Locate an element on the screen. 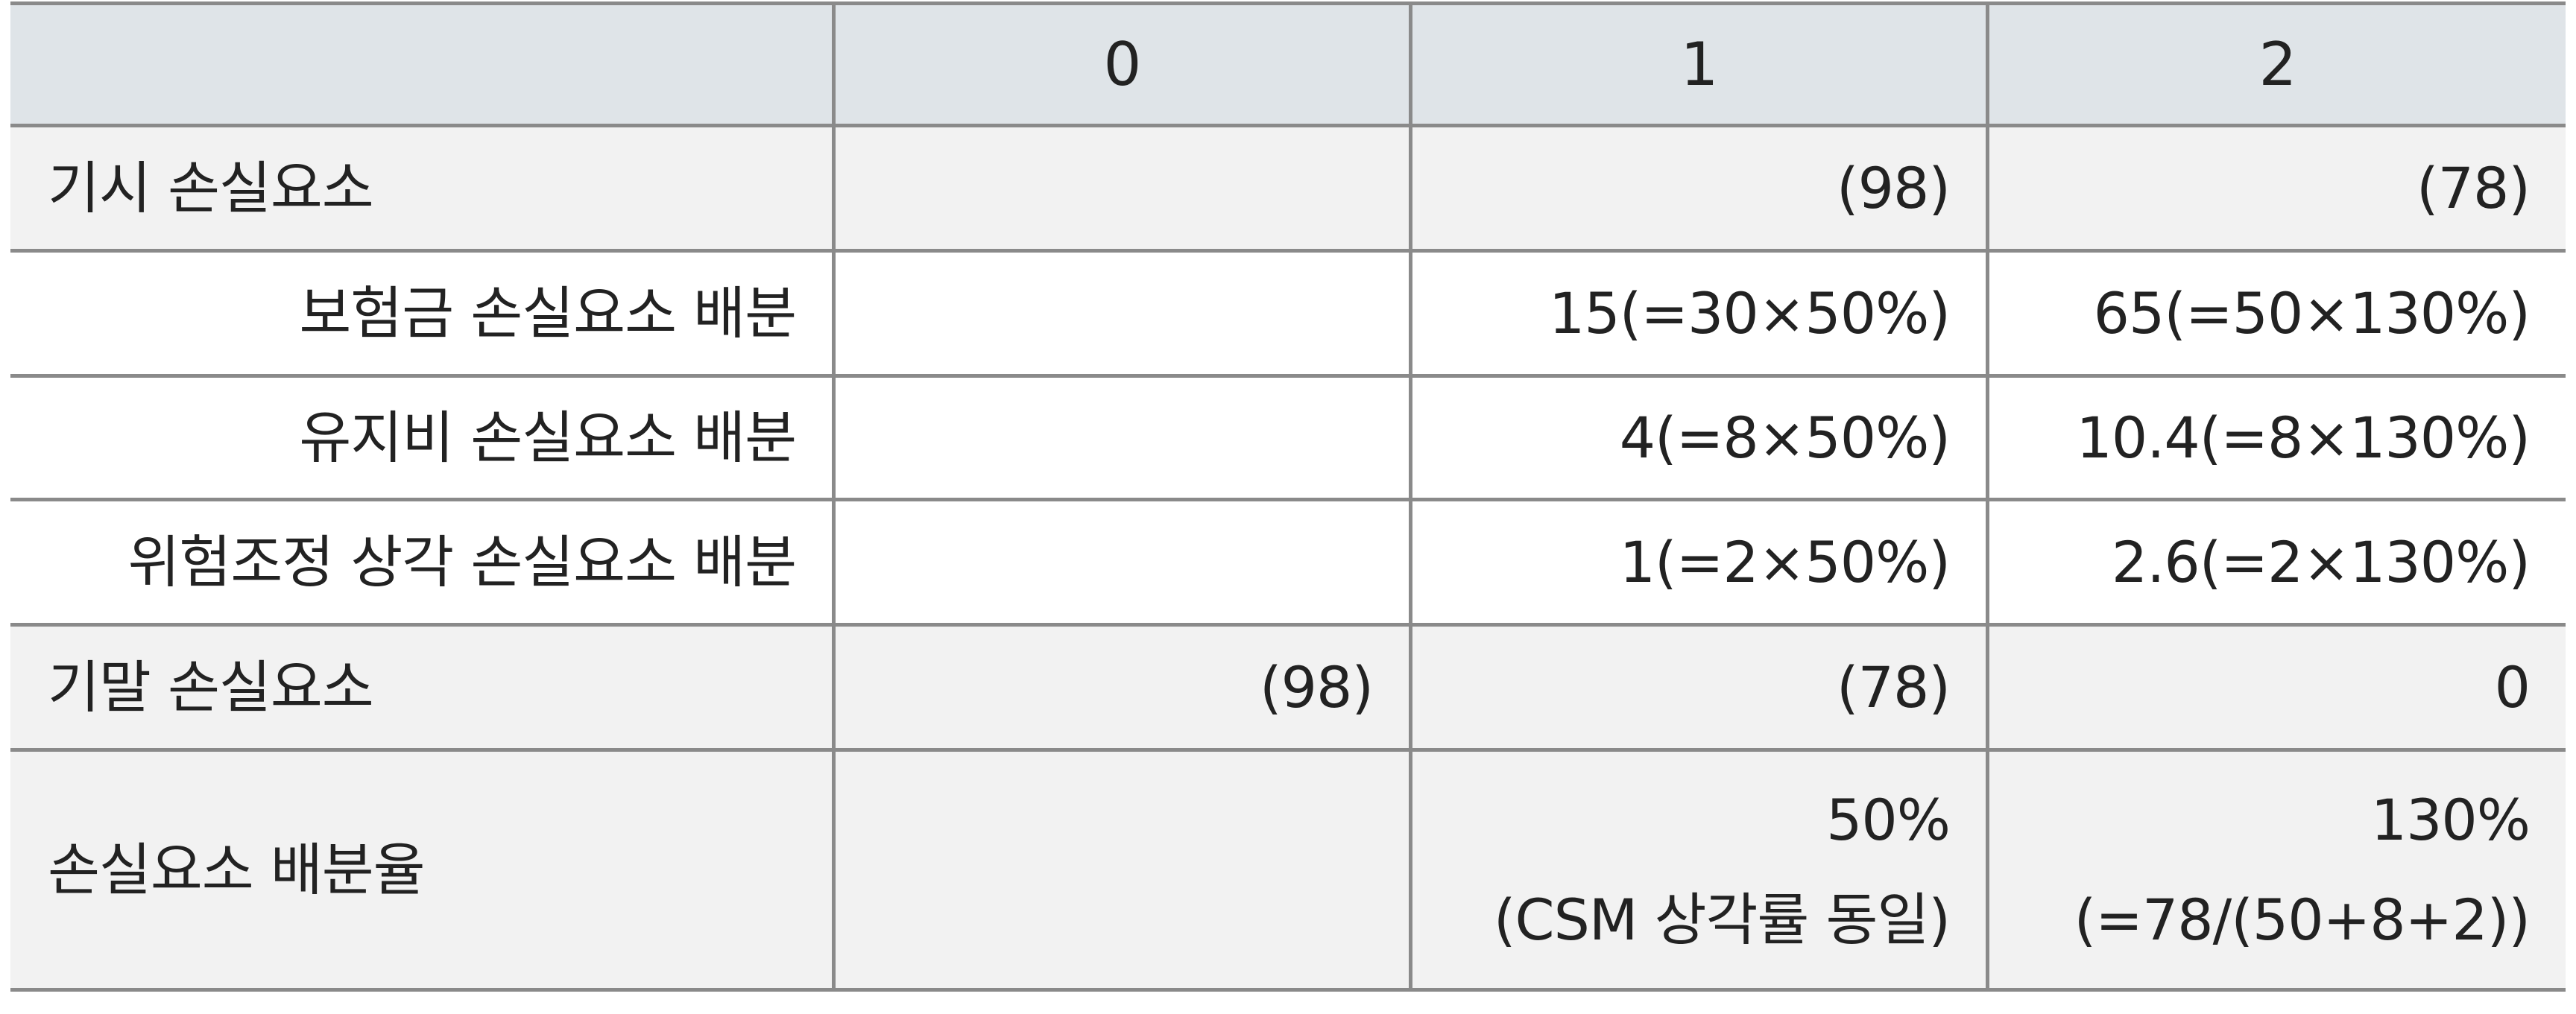 This screenshot has height=1014, width=2576. cell-r2-c0 is located at coordinates (1122, 314).